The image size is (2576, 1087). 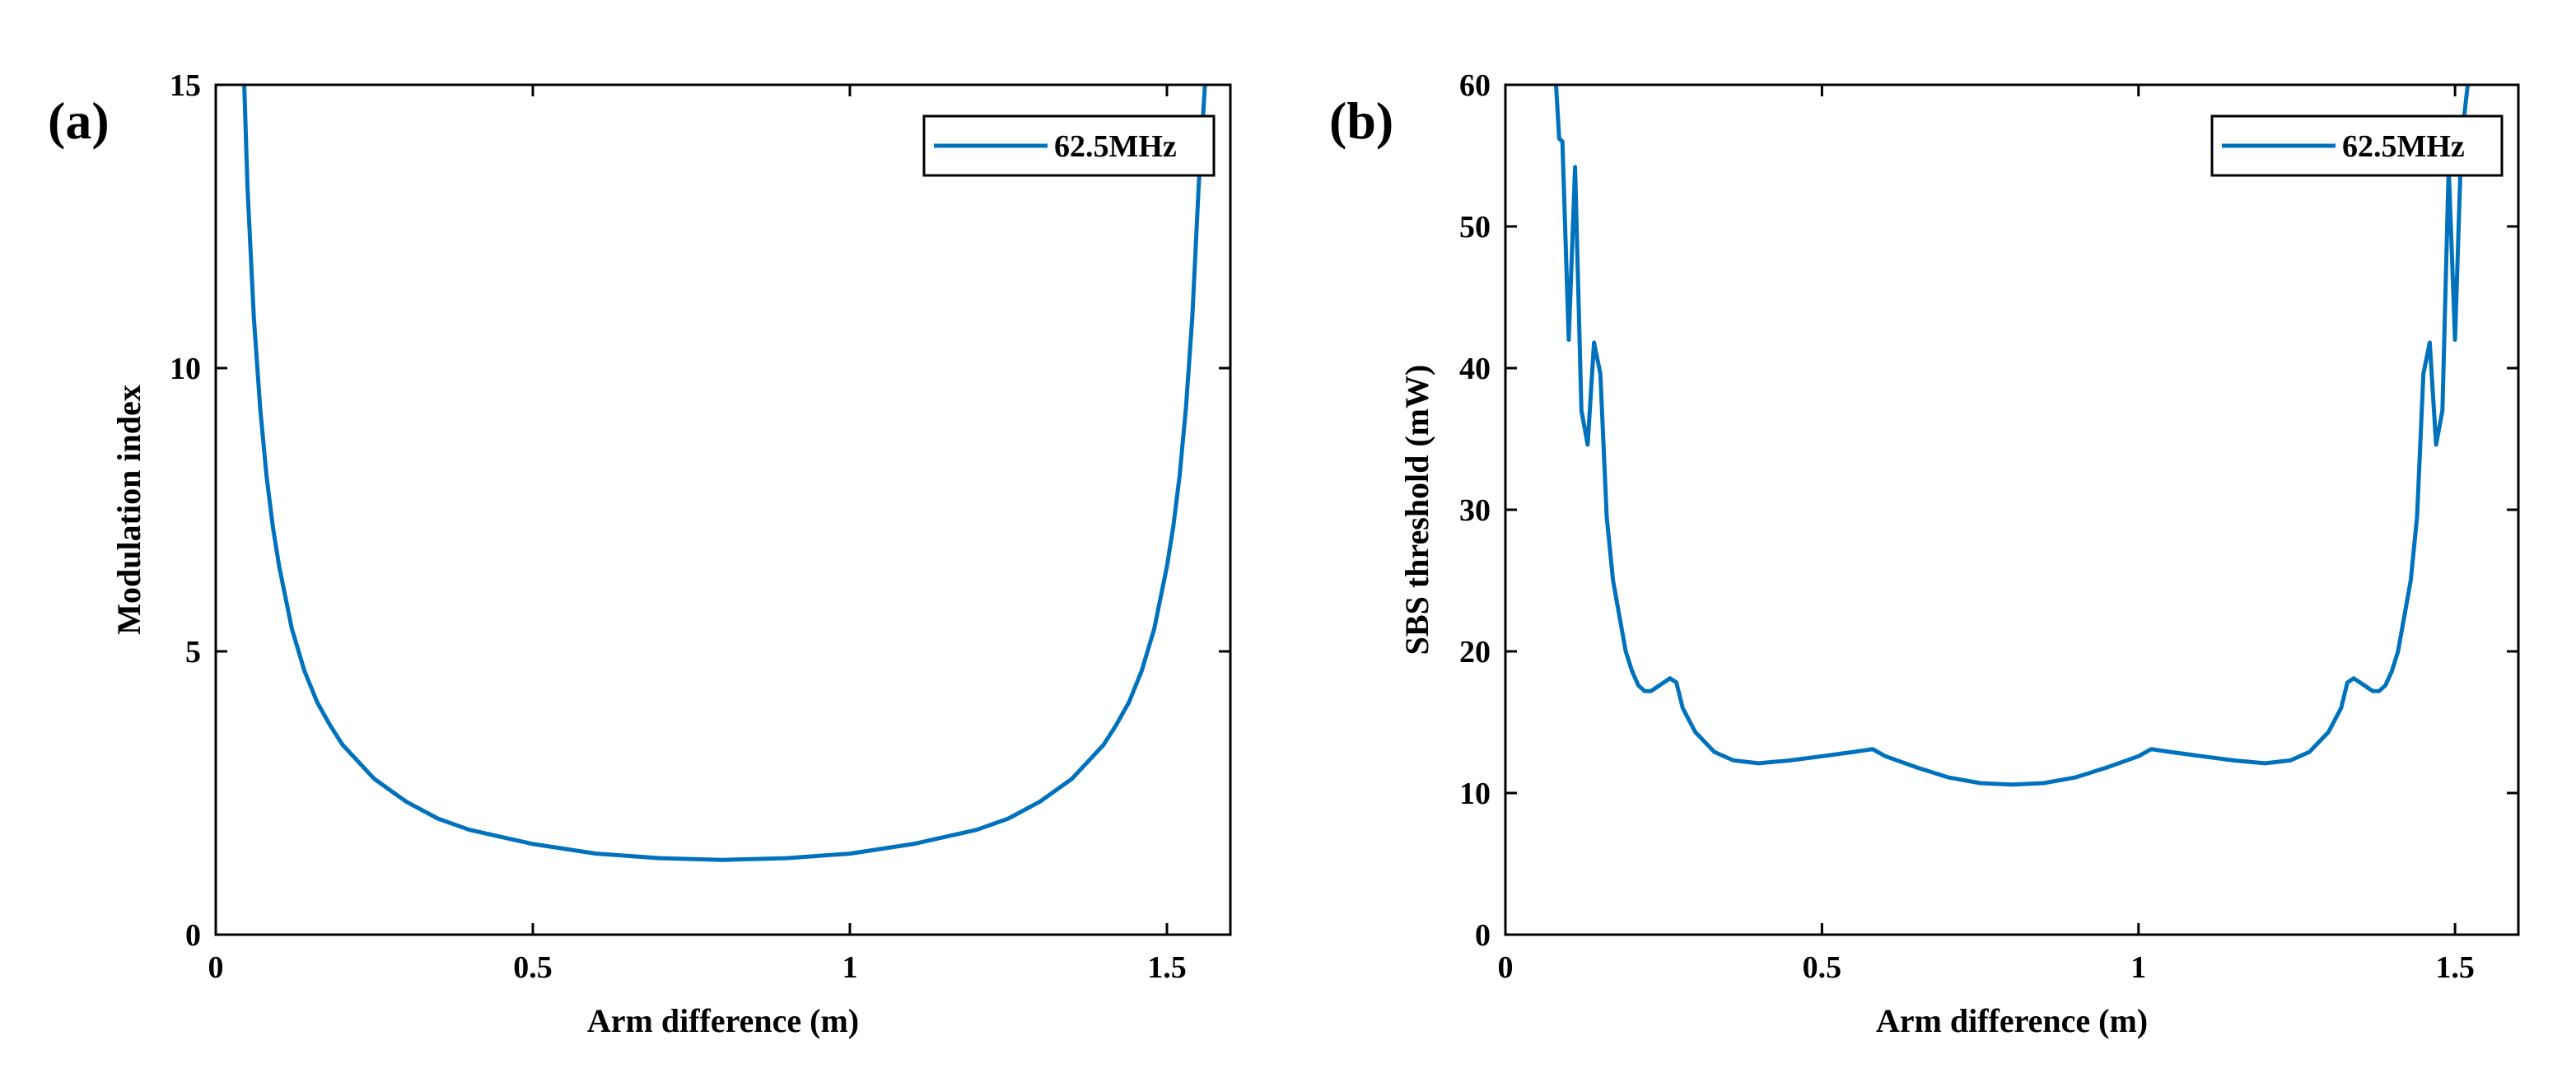 I want to click on y-tick-label: 20, so click(x=1475, y=652).